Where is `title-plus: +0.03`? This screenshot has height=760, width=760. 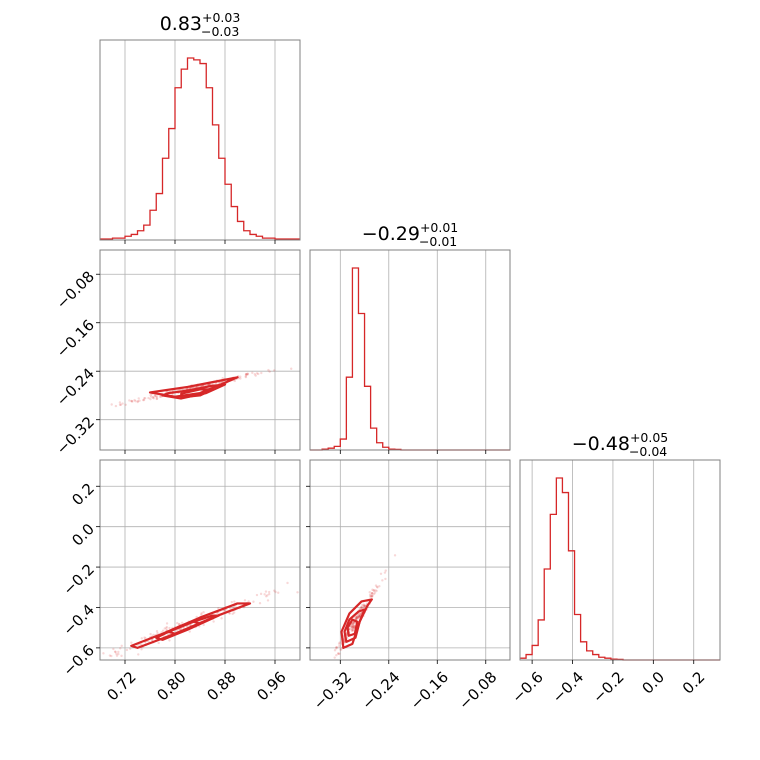
title-plus: +0.03 is located at coordinates (221, 17).